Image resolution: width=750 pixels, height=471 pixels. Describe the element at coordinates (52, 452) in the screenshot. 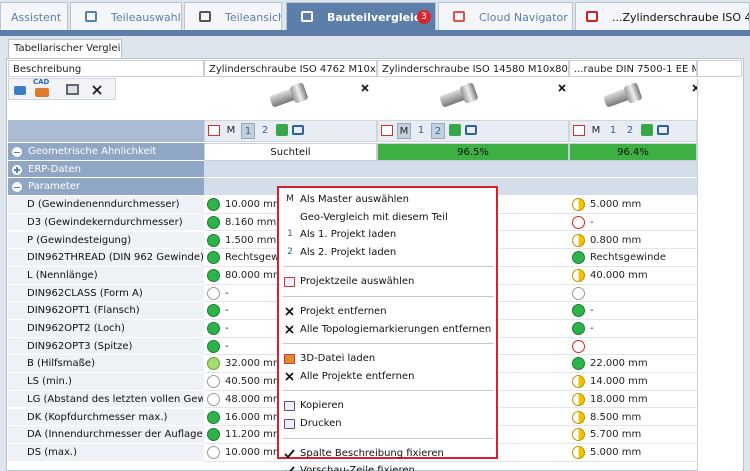

I see `row-label: DS (max.)` at that location.